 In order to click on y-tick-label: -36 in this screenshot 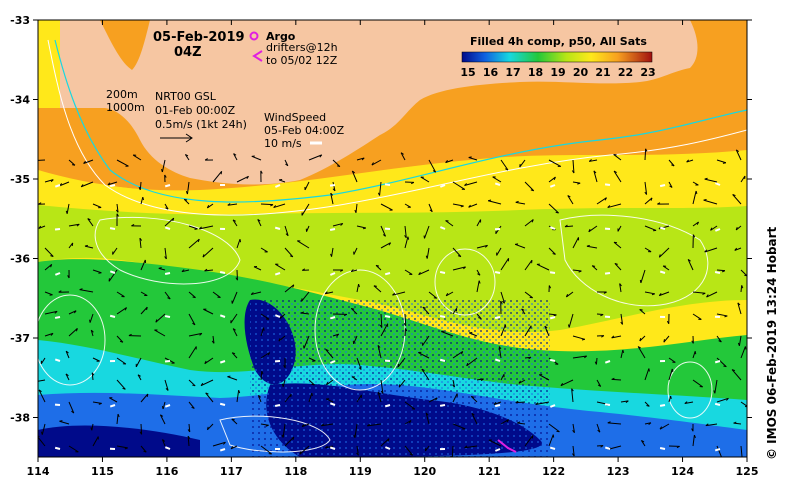, I will do `click(20, 259)`.